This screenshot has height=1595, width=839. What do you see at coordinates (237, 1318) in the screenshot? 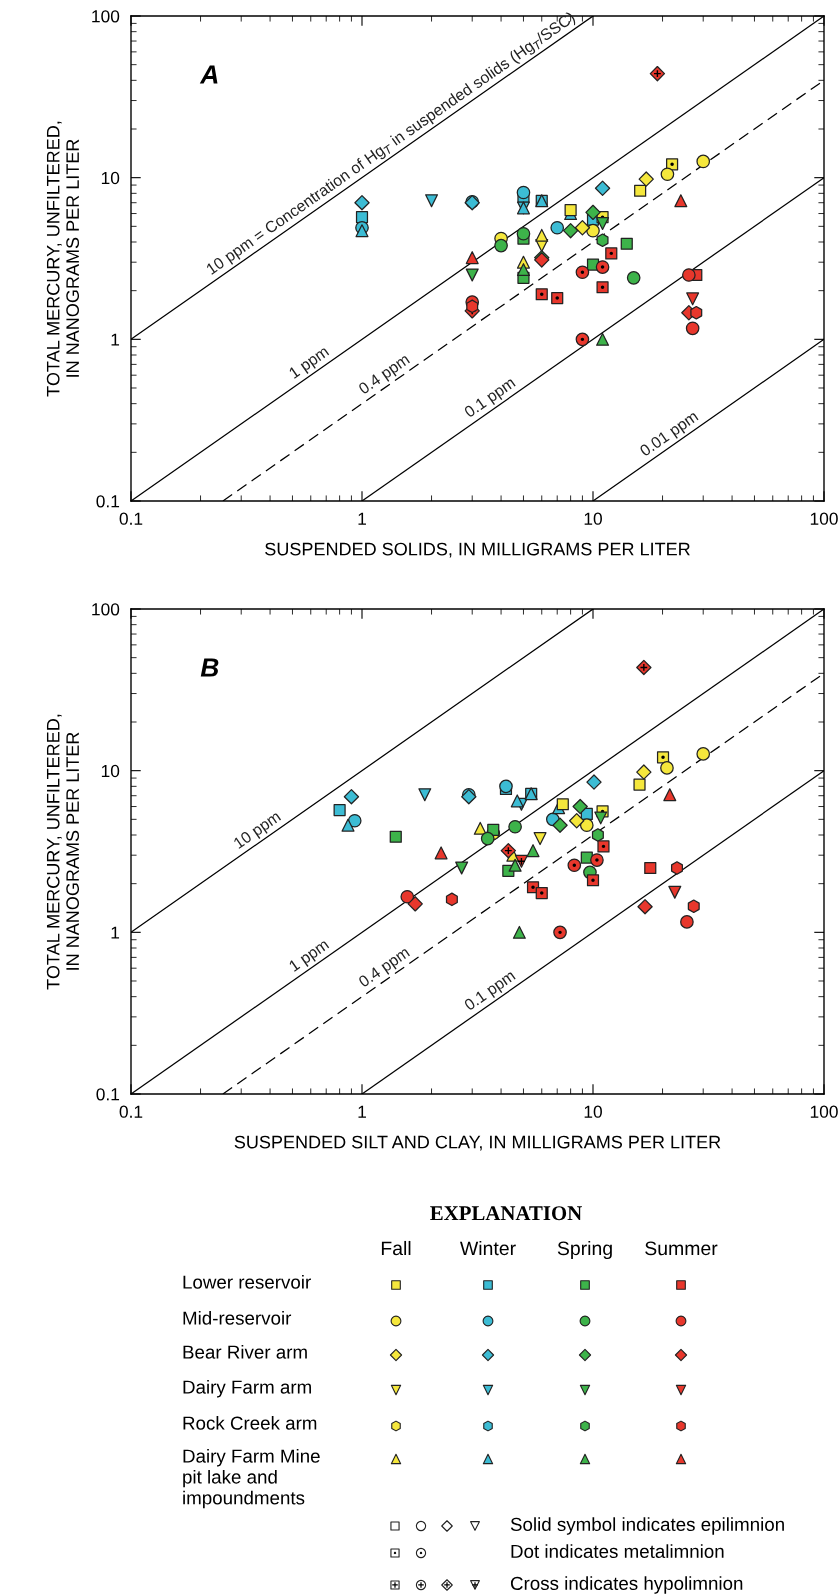
I see `category-label: Mid-reservoir` at bounding box center [237, 1318].